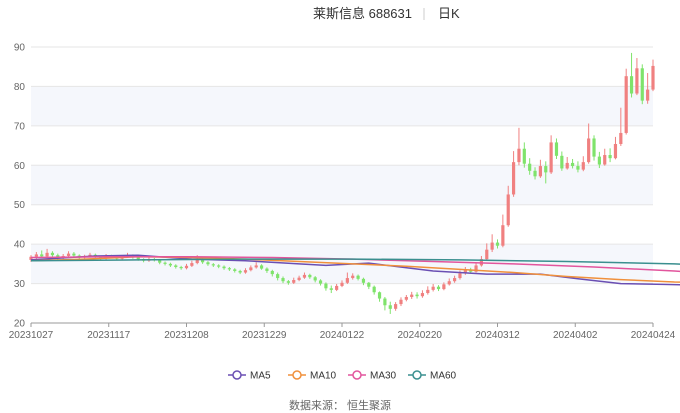  I want to click on y-tick-label: 70, so click(20, 126).